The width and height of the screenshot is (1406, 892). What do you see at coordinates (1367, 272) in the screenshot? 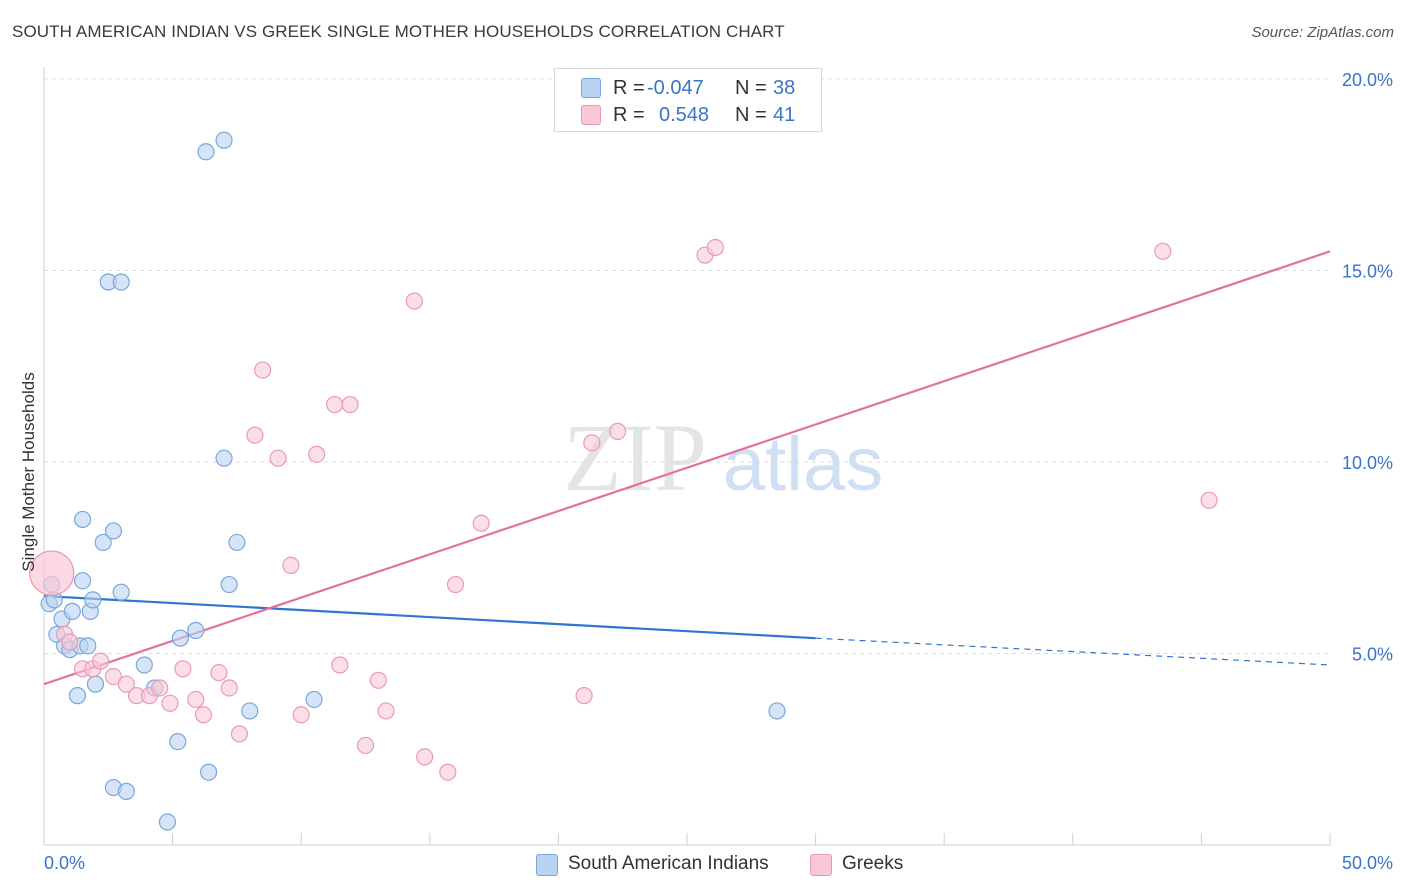
I see `y-tick-label: 15.0%` at bounding box center [1367, 272].